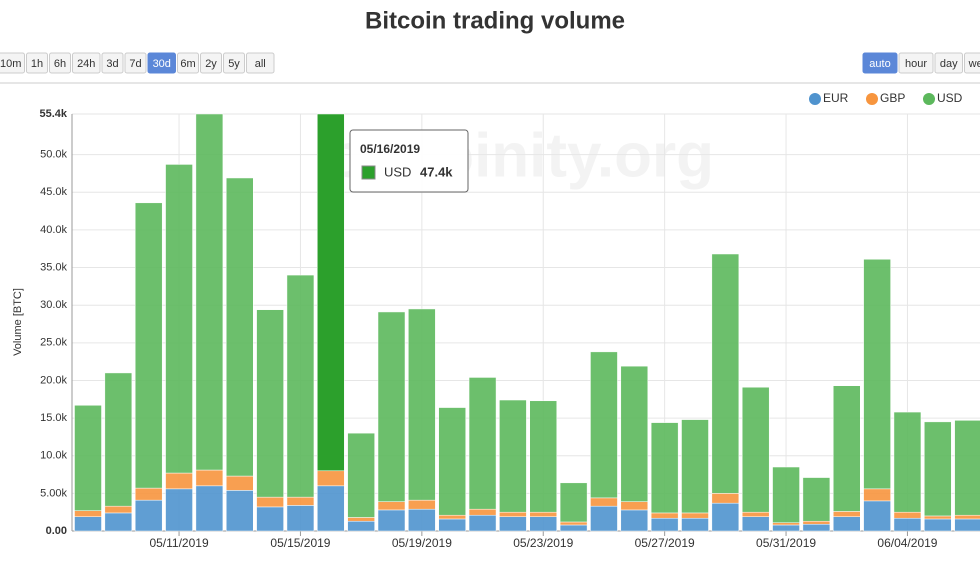 Image resolution: width=980 pixels, height=570 pixels. I want to click on y-tick-label: 20.0k, so click(53, 380).